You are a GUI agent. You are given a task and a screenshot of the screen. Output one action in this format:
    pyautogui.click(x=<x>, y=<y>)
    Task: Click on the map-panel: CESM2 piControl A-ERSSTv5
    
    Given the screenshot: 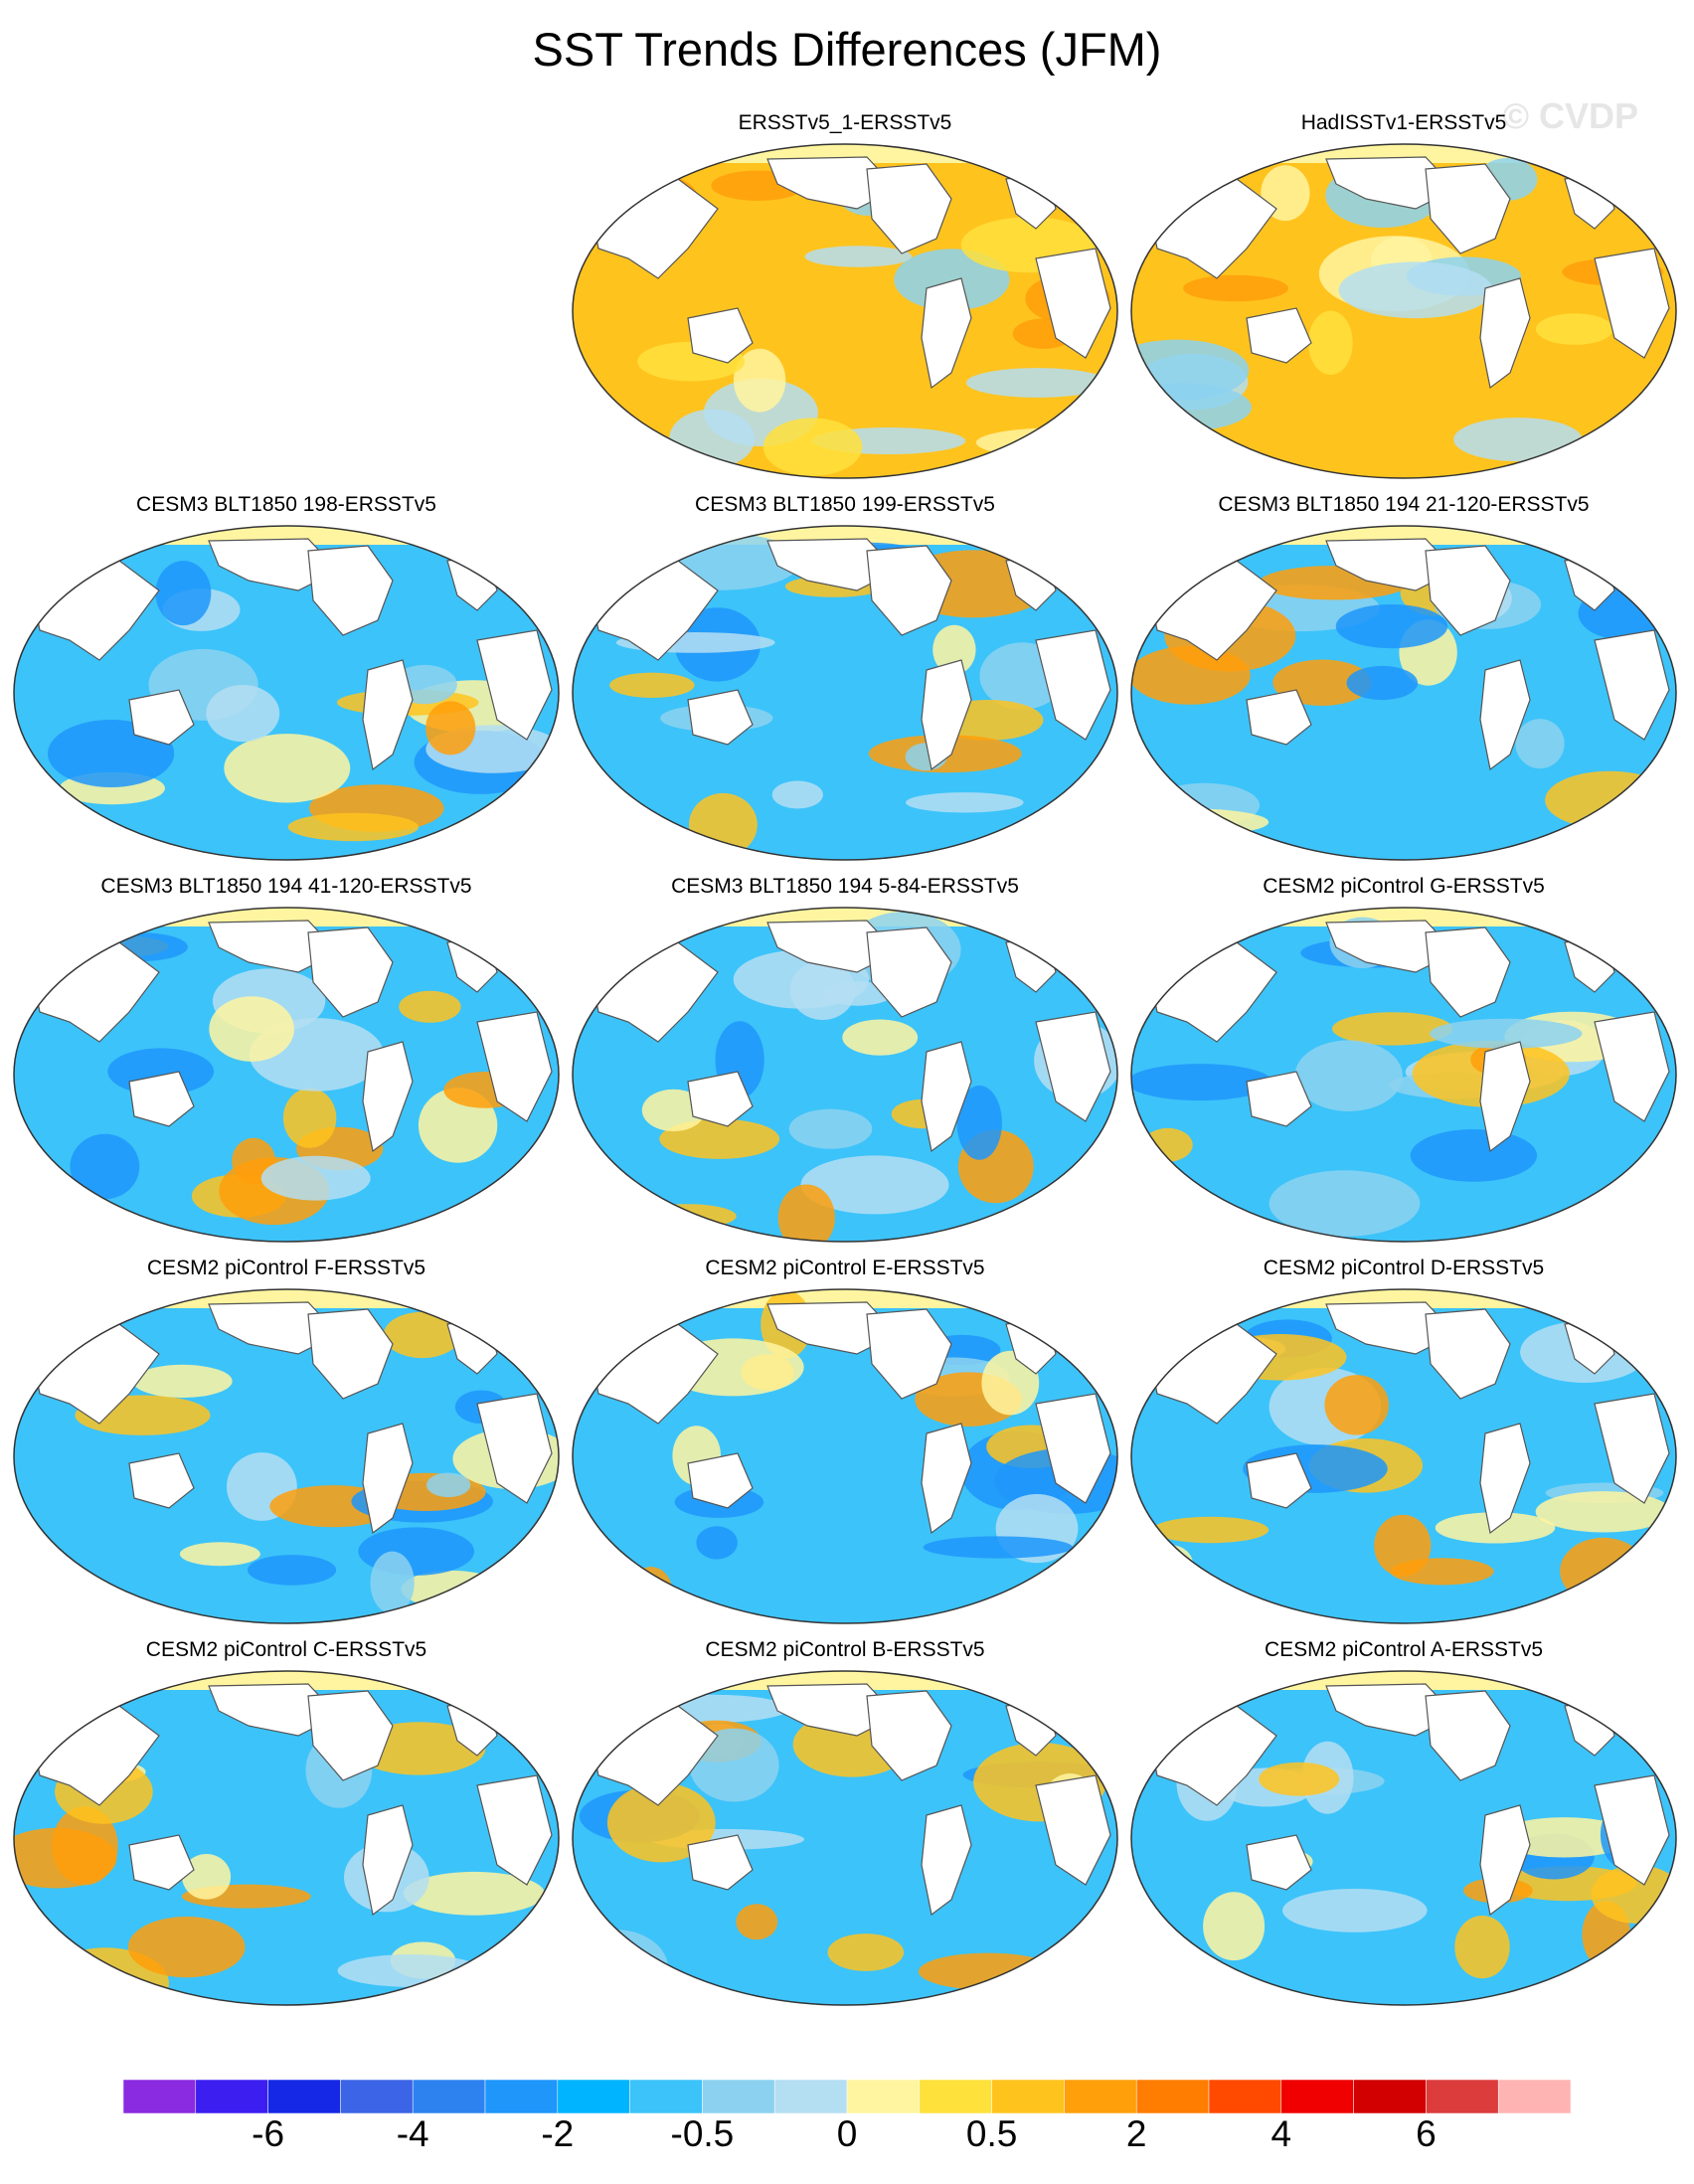 What is the action you would take?
    pyautogui.click(x=1403, y=1826)
    